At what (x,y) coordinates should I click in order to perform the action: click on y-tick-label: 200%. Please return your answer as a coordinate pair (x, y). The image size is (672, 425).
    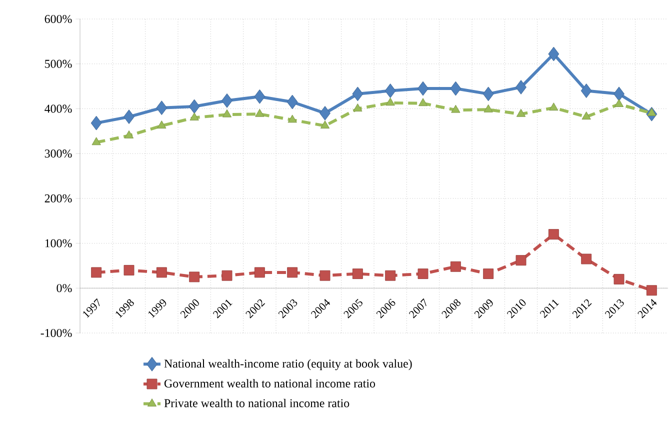
    Looking at the image, I should click on (58, 198).